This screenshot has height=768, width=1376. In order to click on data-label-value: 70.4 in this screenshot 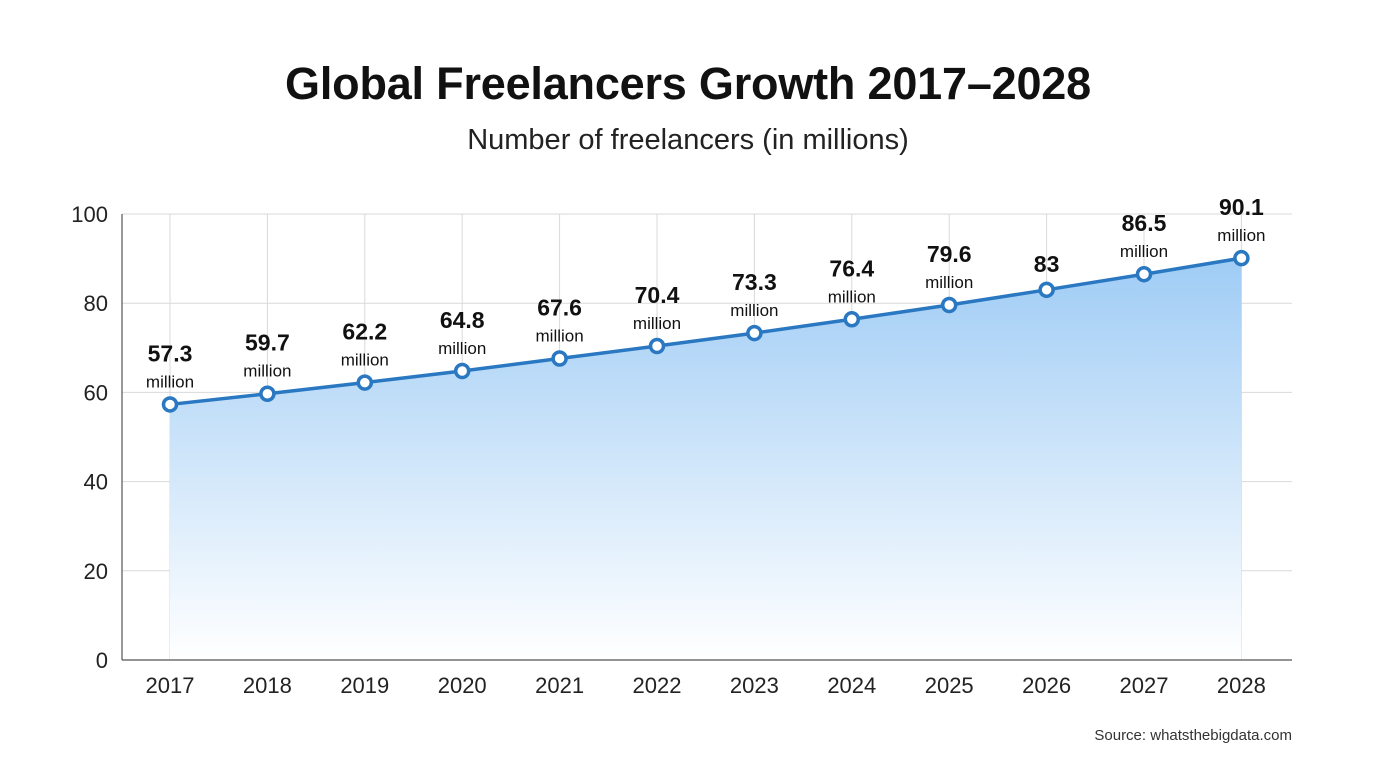, I will do `click(657, 295)`.